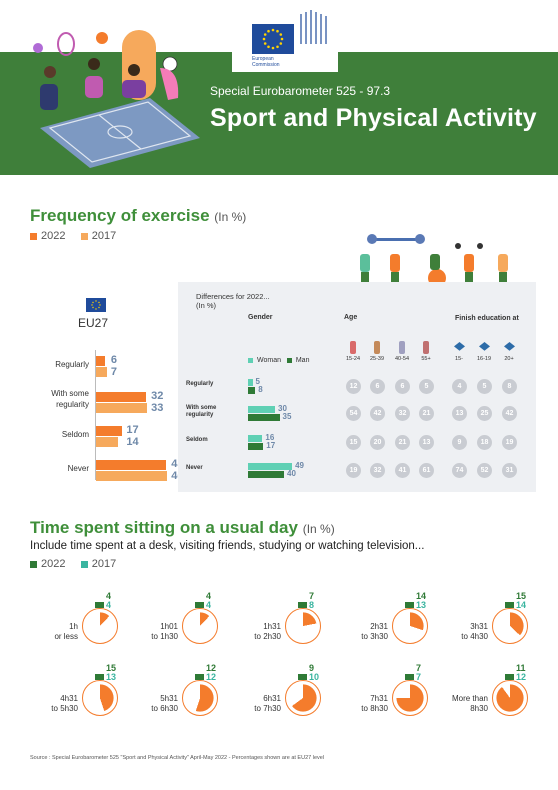 This screenshot has width=558, height=790. I want to click on education-value-circle: 31, so click(509, 470).